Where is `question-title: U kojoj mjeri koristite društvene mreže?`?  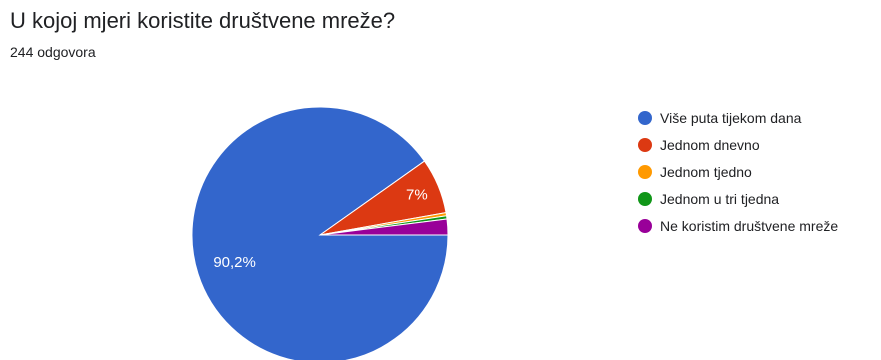
question-title: U kojoj mjeri koristite društvene mreže? is located at coordinates (203, 20).